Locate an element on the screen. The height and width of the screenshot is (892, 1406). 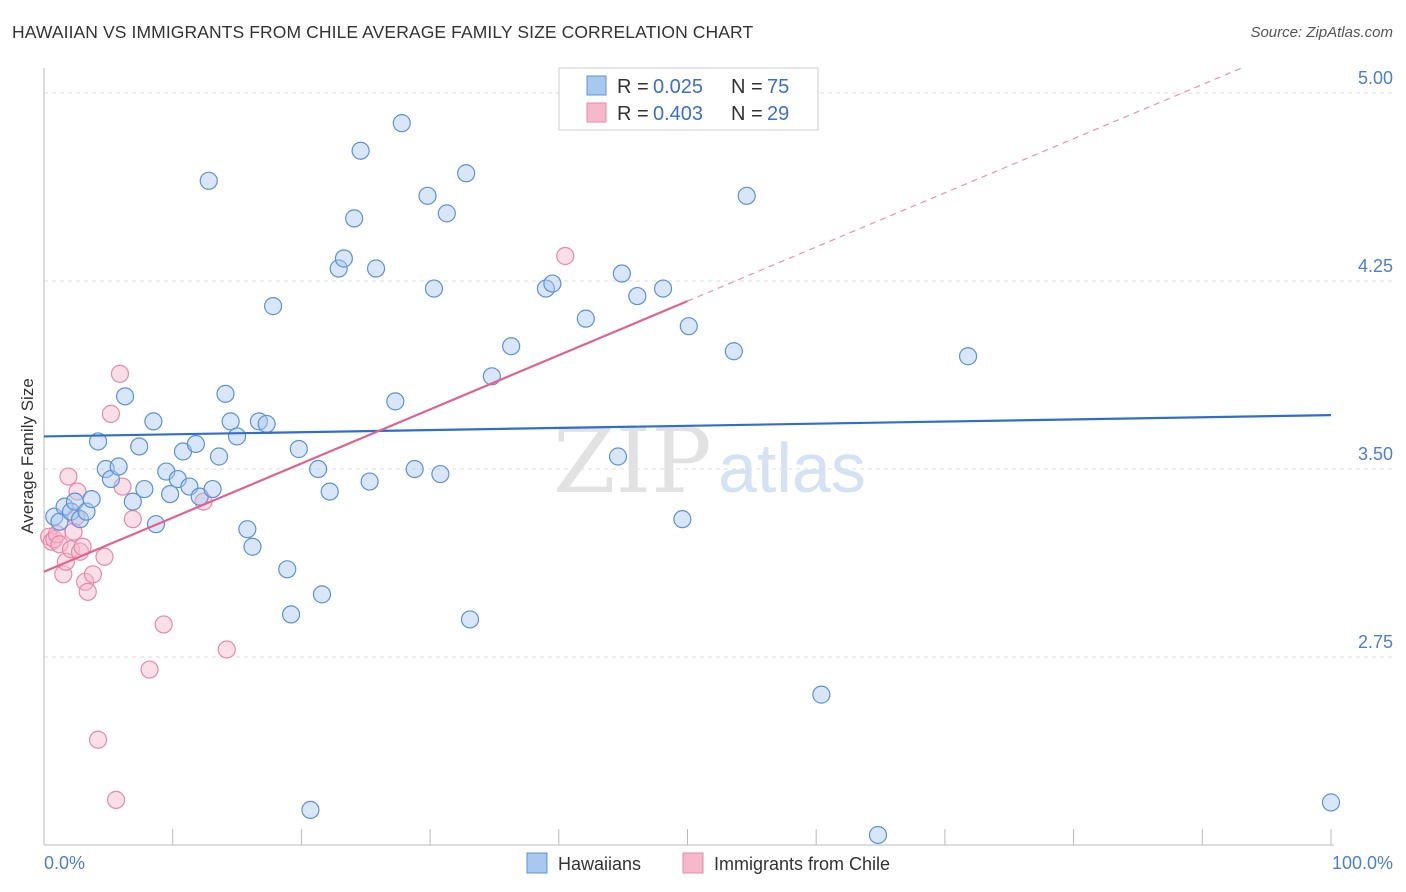
legend-swatch-chile is located at coordinates (596, 112).